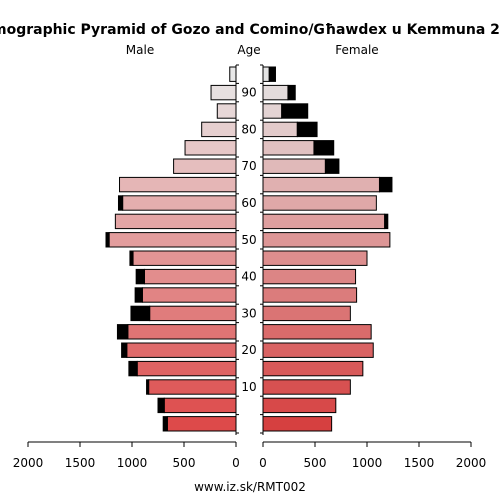  Describe the element at coordinates (356, 50) in the screenshot. I see `female-label: Female` at that location.